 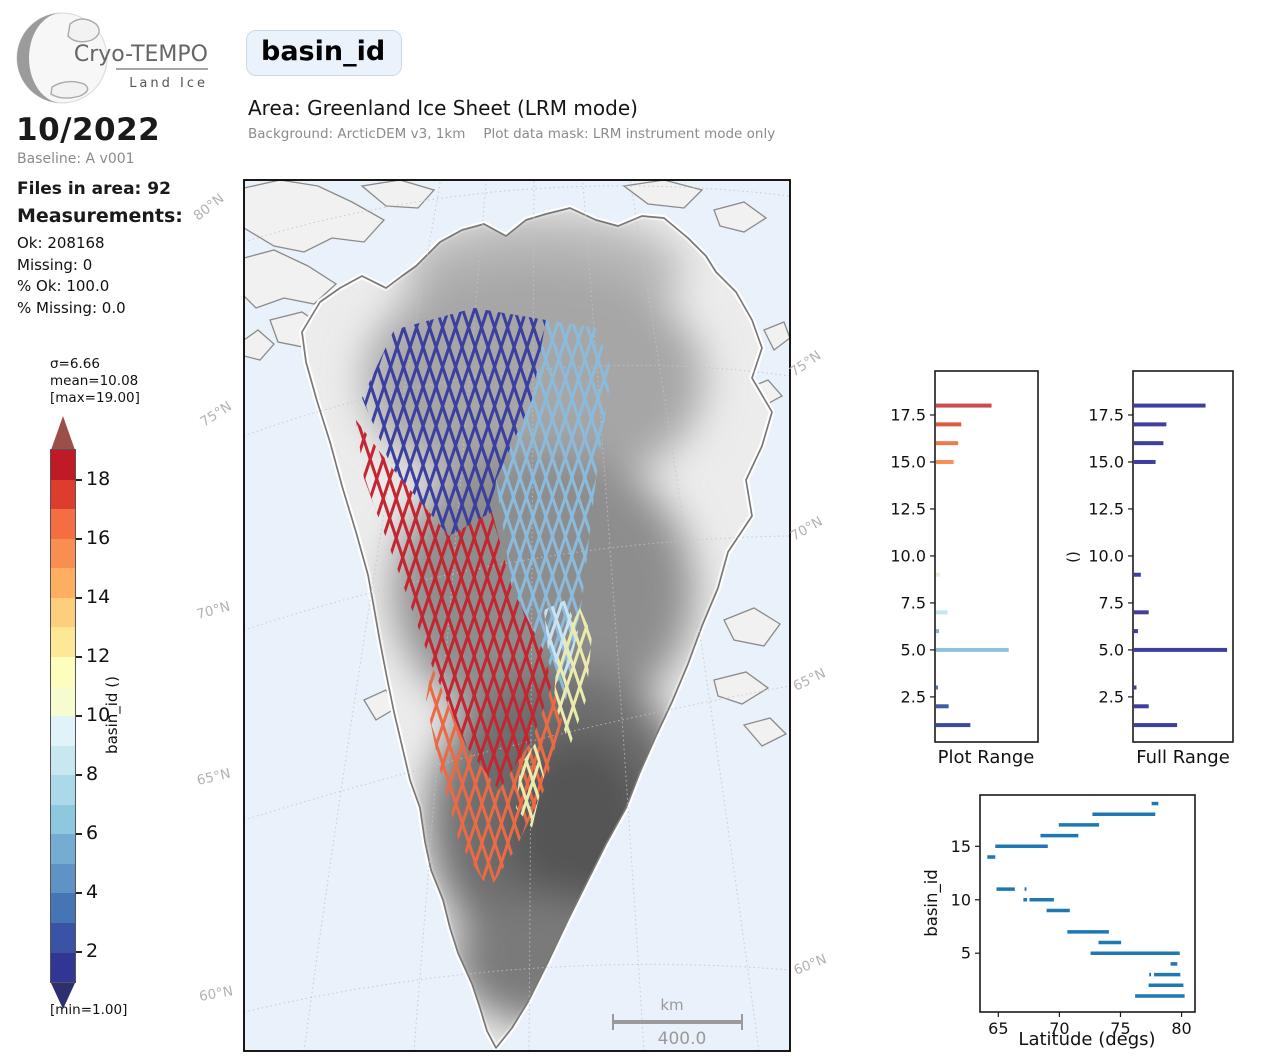 I want to click on x-tick-label: 70, so click(x=1059, y=1028).